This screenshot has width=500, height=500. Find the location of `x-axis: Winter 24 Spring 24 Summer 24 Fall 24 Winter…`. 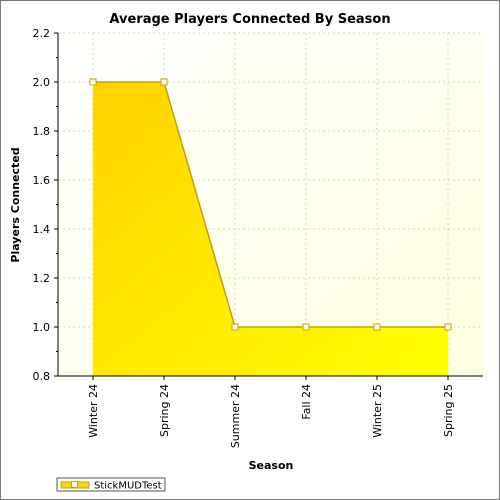

x-axis: Winter 24 Spring 24 Summer 24 Fall 24 Winter… is located at coordinates (270, 411).